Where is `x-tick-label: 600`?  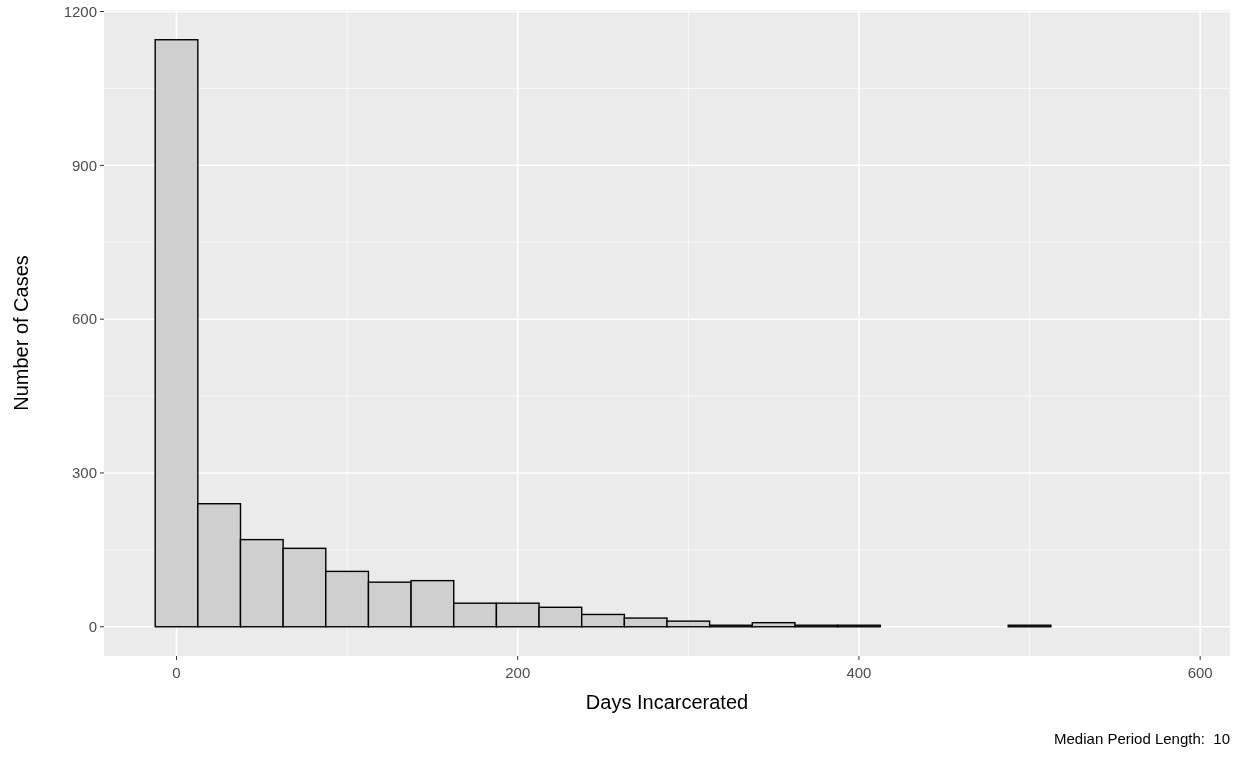 x-tick-label: 600 is located at coordinates (1200, 672).